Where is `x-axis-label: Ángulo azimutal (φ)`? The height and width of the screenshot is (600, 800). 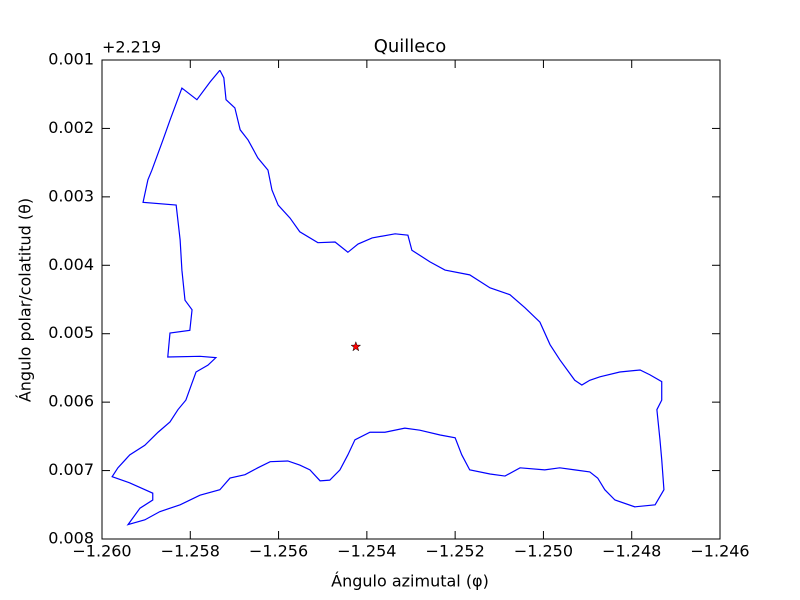 x-axis-label: Ángulo azimutal (φ) is located at coordinates (410, 581).